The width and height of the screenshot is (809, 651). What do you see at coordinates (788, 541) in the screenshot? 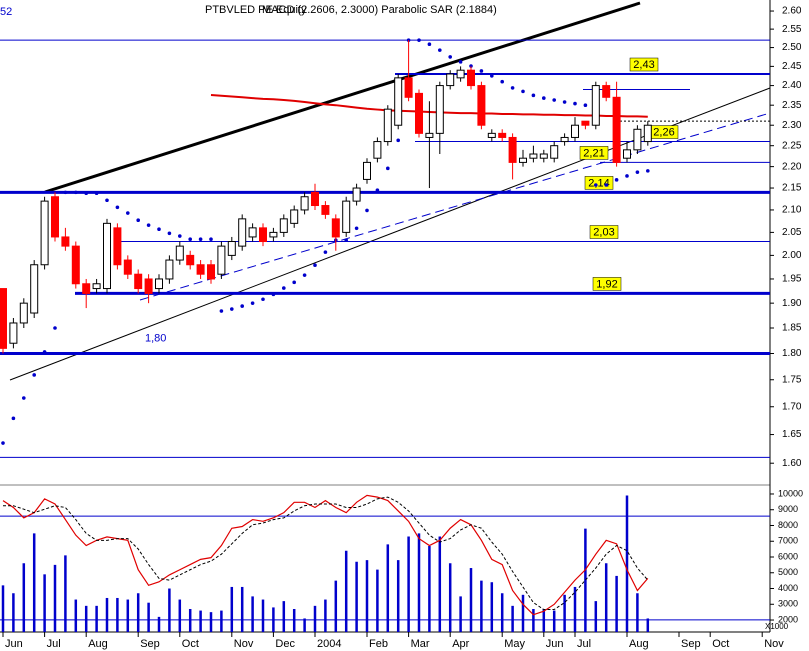
I see `y-tick-label: 7000` at bounding box center [788, 541].